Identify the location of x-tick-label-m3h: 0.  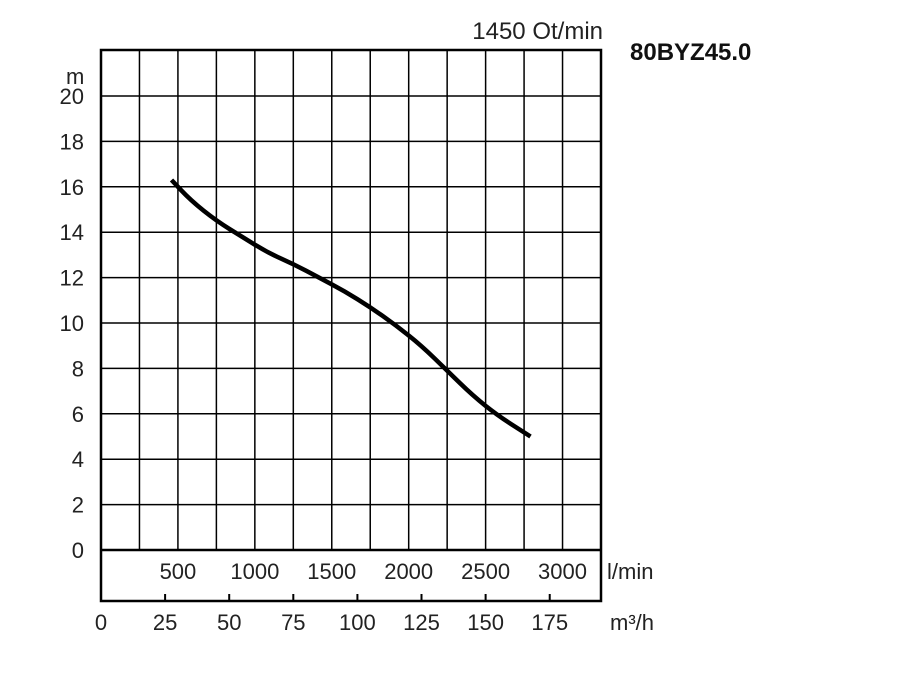
(101, 622).